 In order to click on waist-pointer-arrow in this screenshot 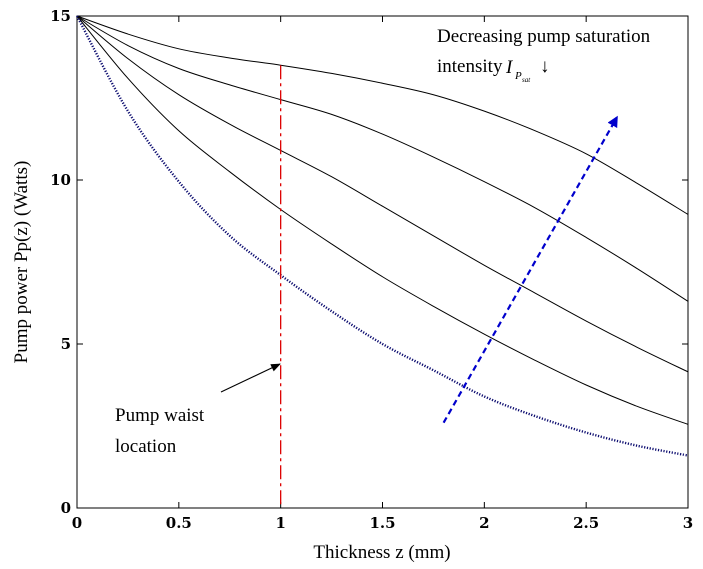, I will do `click(250, 378)`.